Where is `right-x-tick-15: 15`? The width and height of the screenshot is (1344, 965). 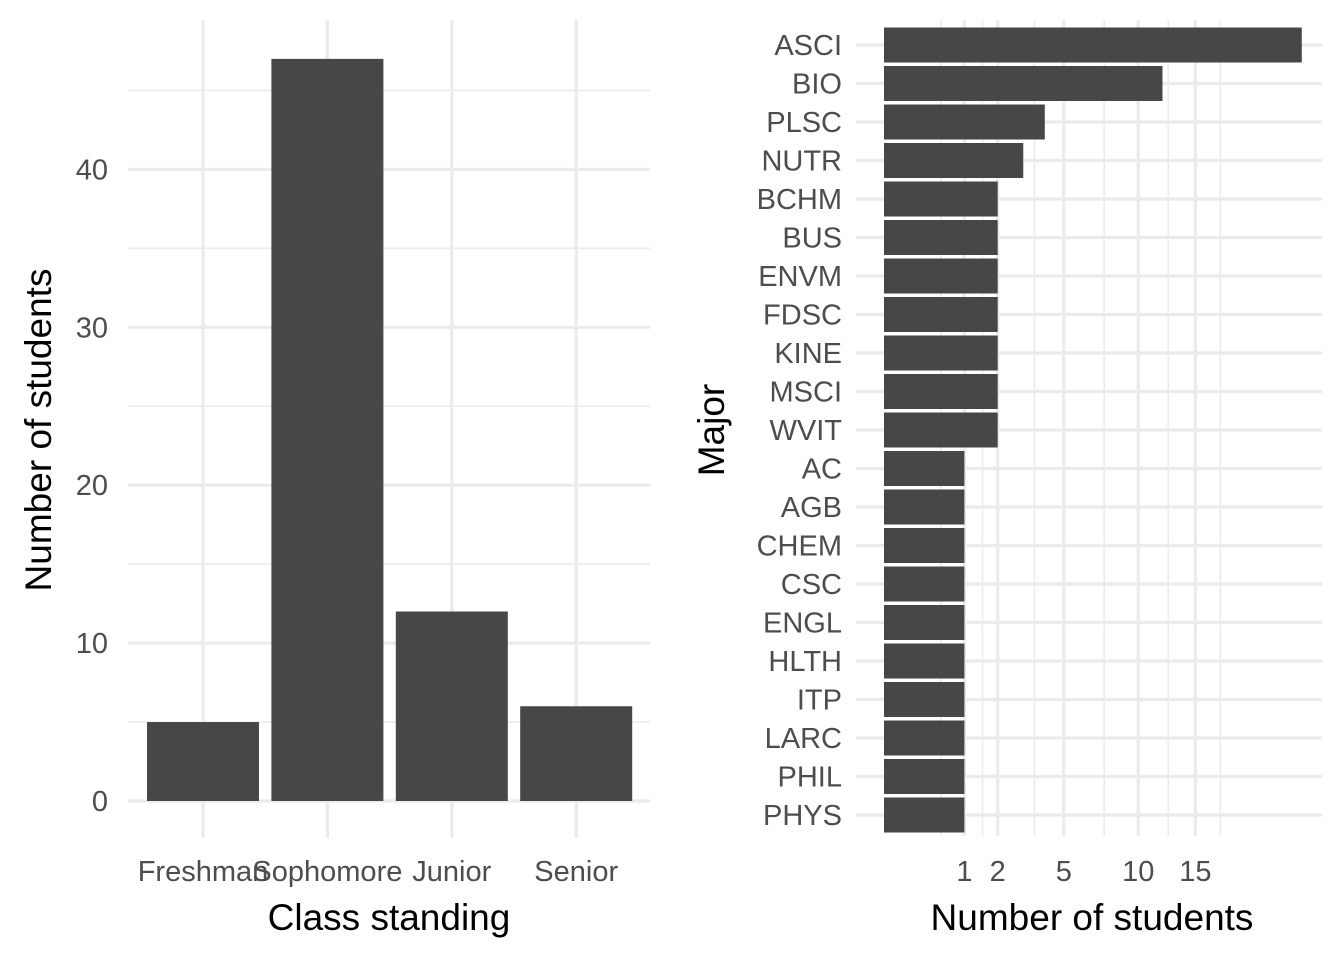 right-x-tick-15: 15 is located at coordinates (1195, 872).